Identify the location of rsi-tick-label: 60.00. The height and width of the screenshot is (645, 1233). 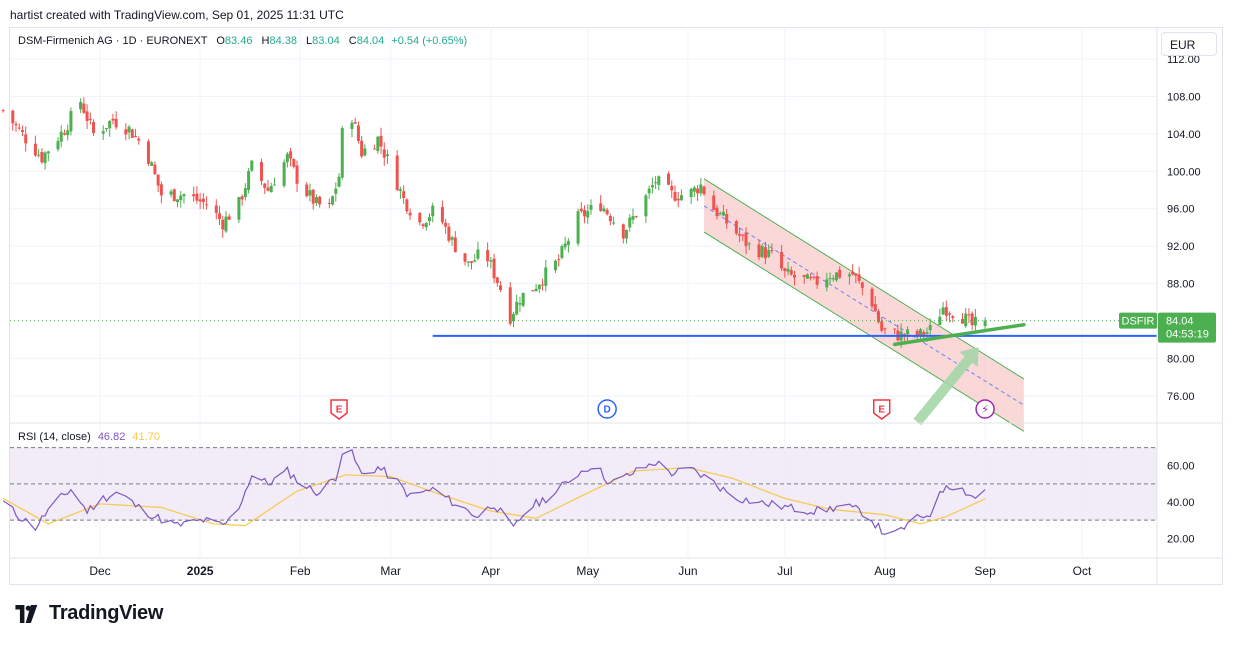
(1181, 467).